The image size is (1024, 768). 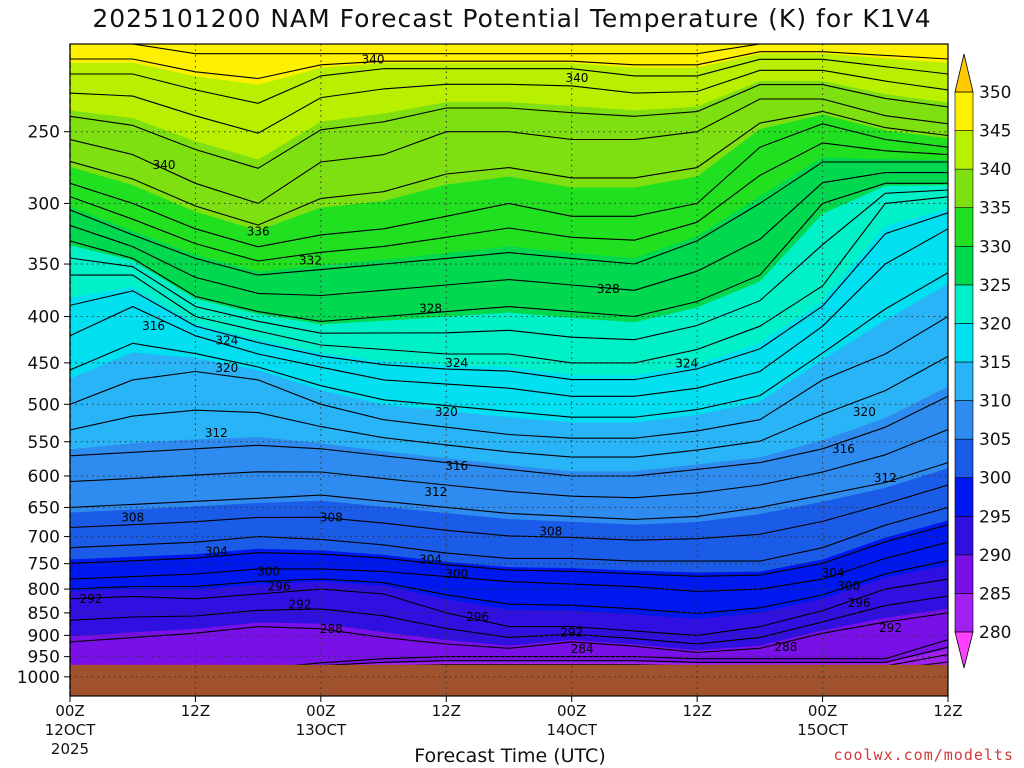 I want to click on colorbar-label: 325, so click(x=995, y=286).